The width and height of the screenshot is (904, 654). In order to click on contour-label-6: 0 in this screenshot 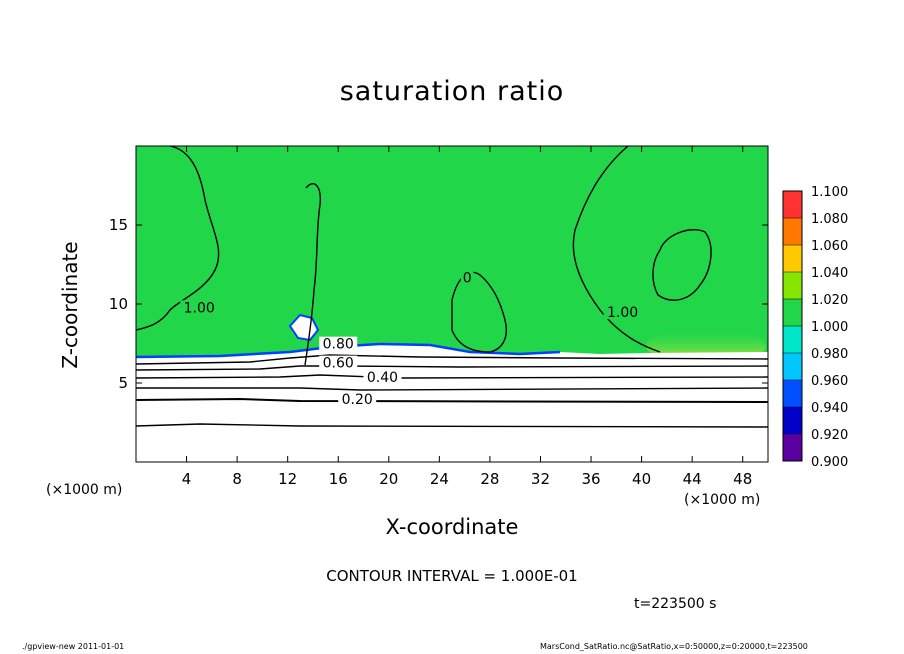, I will do `click(467, 278)`.